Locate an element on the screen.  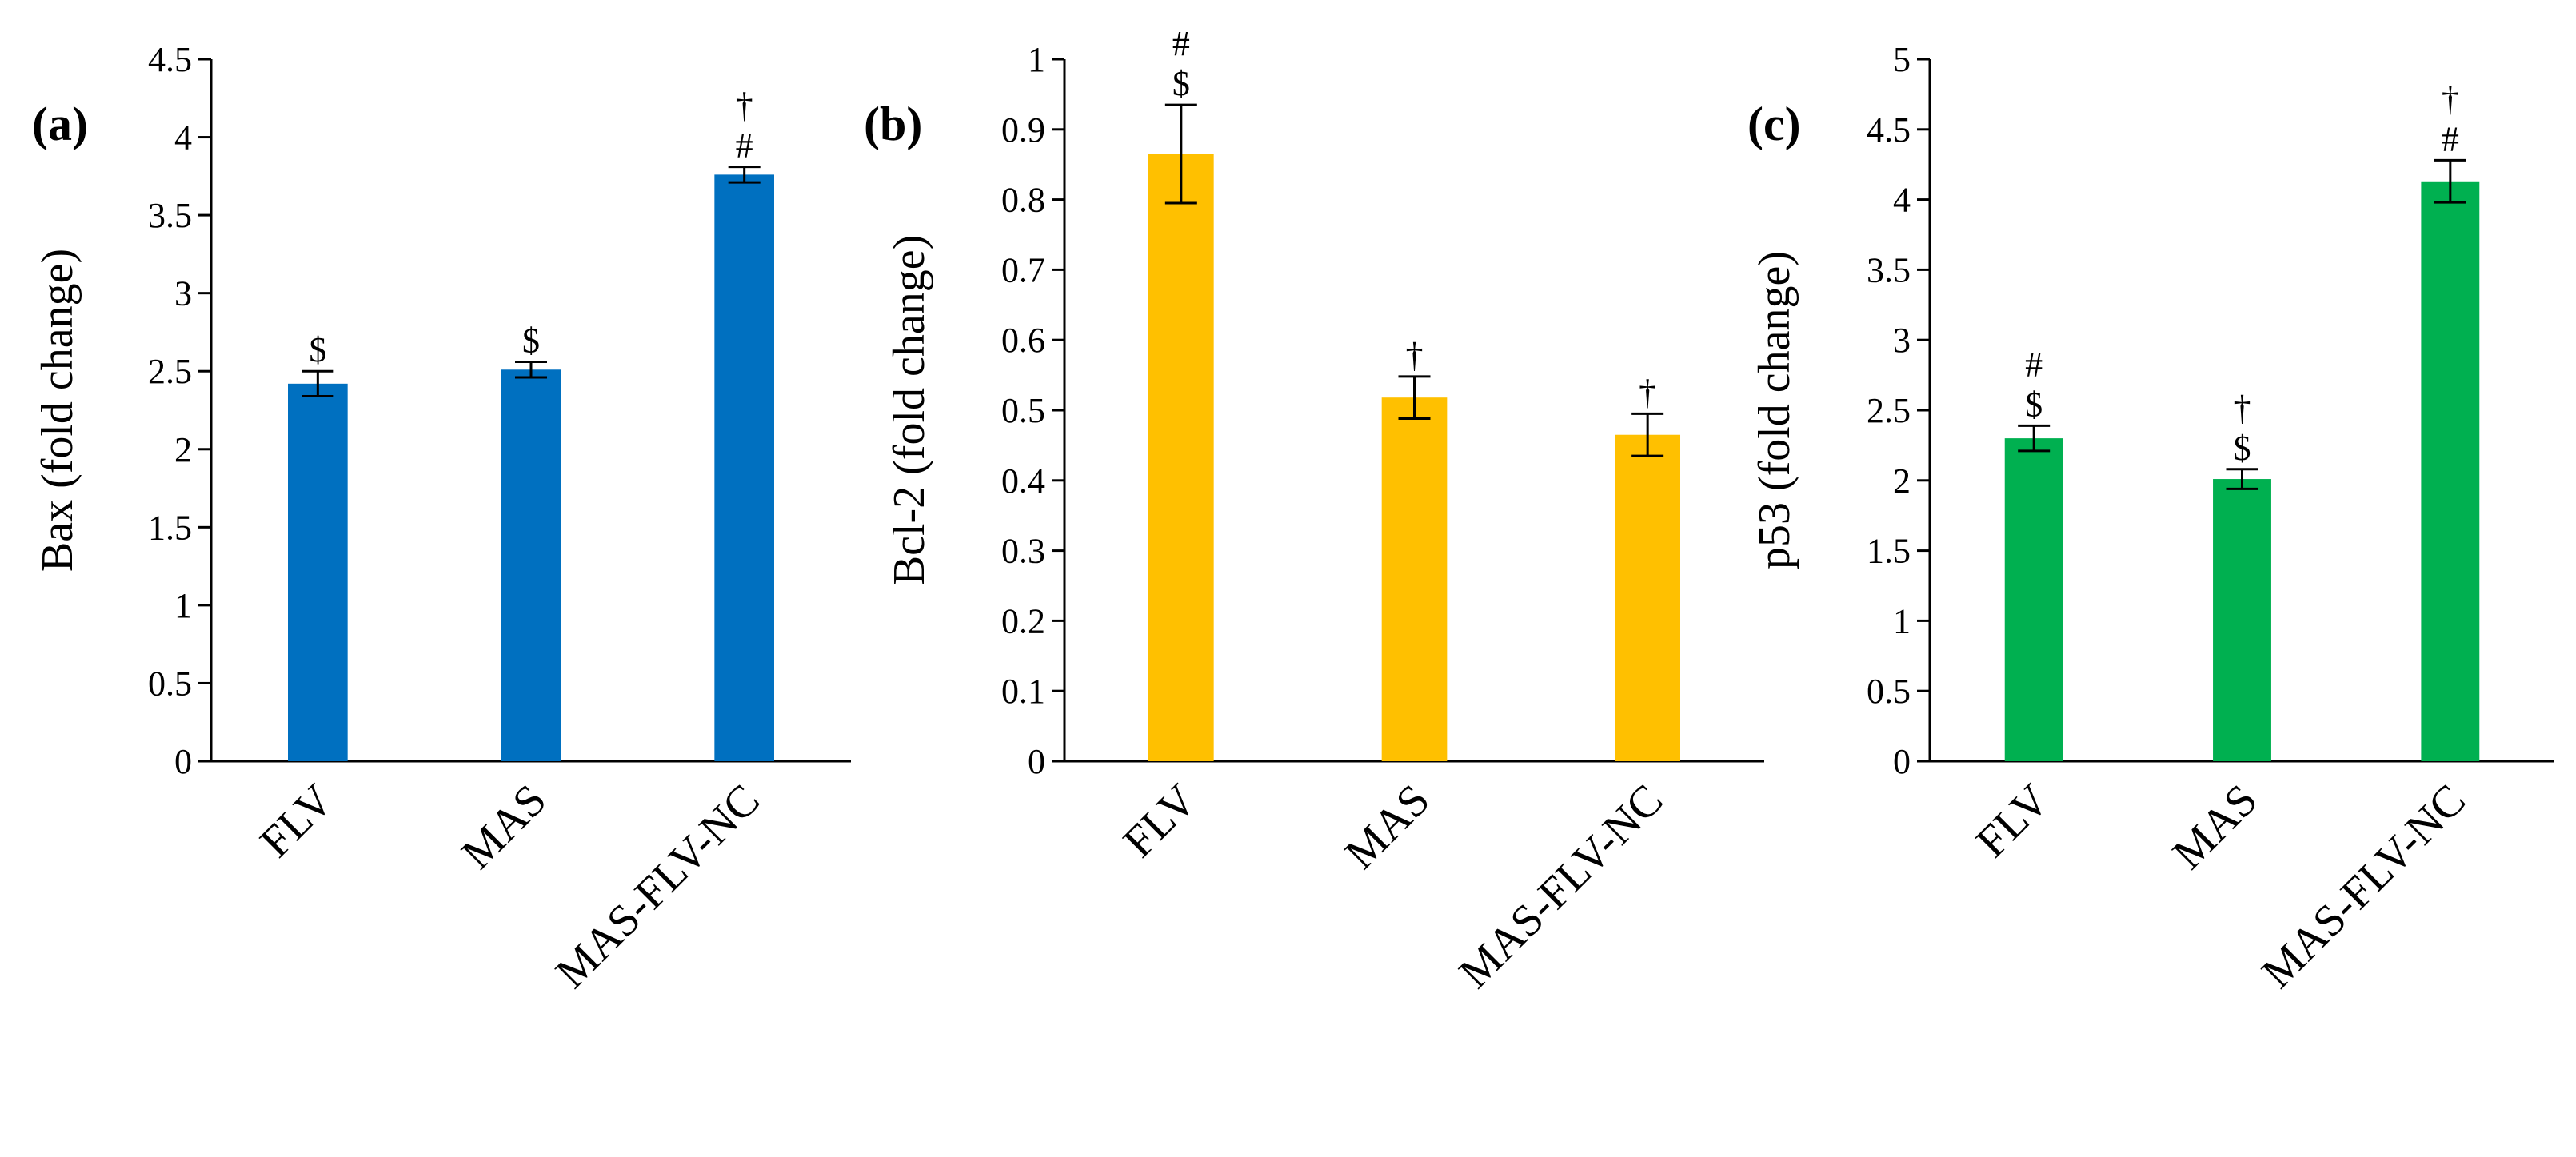
y-tick-label: 0.3 is located at coordinates (1023, 551).